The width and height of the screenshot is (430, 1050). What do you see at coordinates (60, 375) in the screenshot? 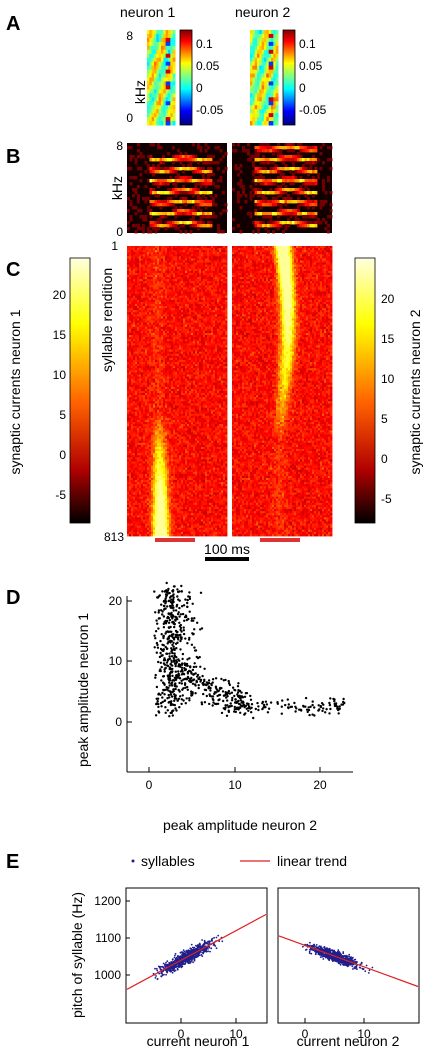
I see `c-left-cbar-tick: 10` at bounding box center [60, 375].